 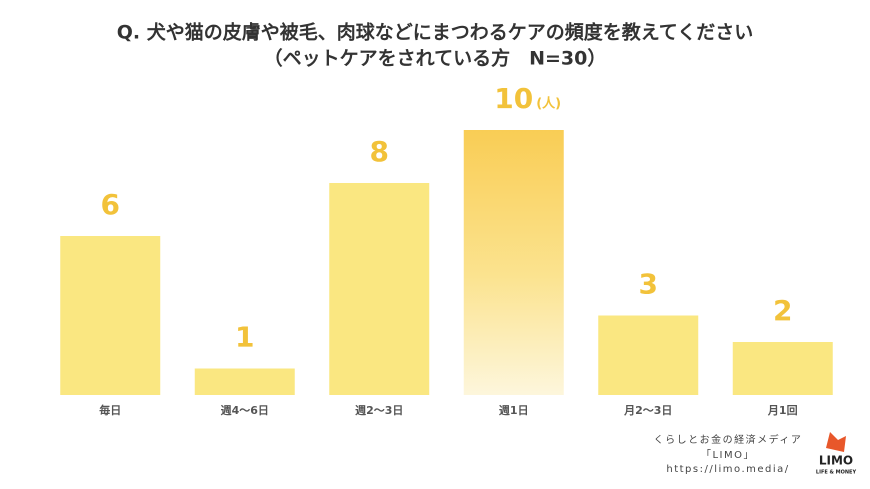 What do you see at coordinates (514, 410) in the screenshot?
I see `x-tick-label: 週1日` at bounding box center [514, 410].